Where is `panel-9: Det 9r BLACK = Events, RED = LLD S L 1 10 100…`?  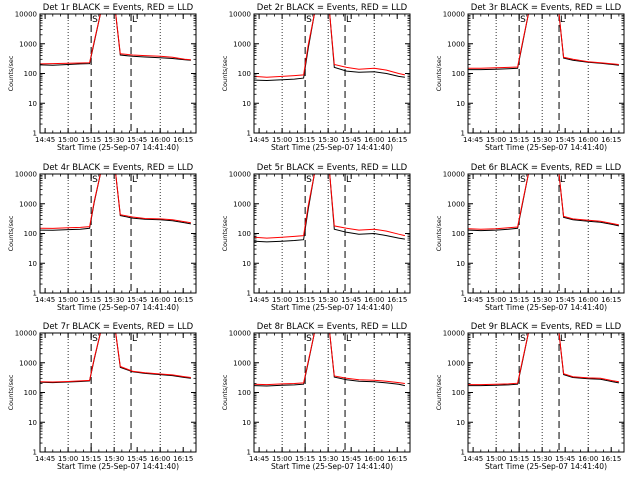
panel-9: Det 9r BLACK = Events, RED = LLD S L 1 10 100… is located at coordinates (530, 396).